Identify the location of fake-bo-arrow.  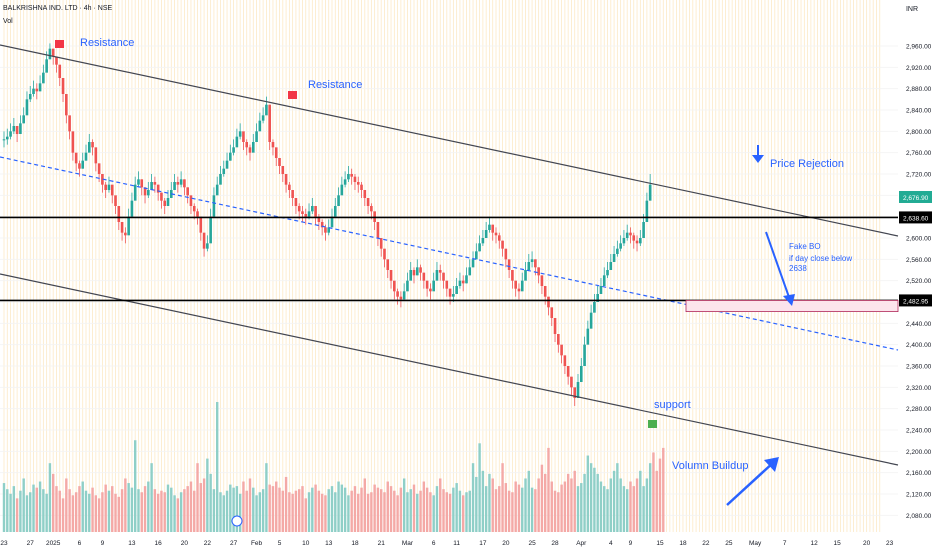
(778, 266).